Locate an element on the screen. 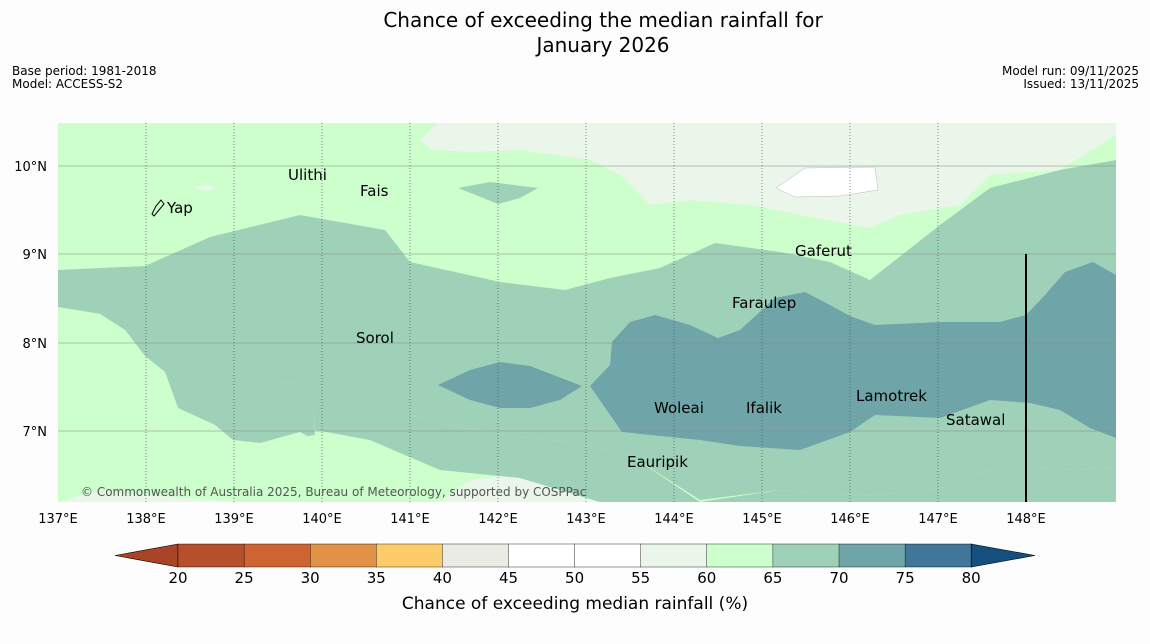 The width and height of the screenshot is (1150, 644). lon-label-144e: 144°E is located at coordinates (674, 519).